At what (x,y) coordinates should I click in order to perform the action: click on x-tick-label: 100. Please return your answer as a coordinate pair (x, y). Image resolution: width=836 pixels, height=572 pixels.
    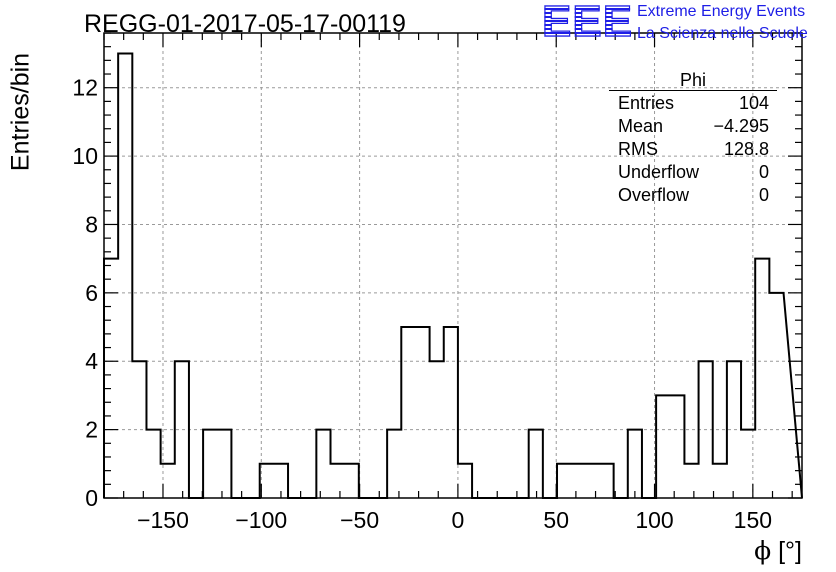
    Looking at the image, I should click on (654, 520).